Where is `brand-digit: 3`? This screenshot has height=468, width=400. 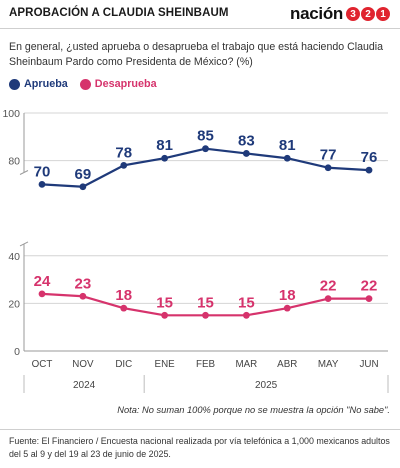
brand-digit: 3 is located at coordinates (353, 14).